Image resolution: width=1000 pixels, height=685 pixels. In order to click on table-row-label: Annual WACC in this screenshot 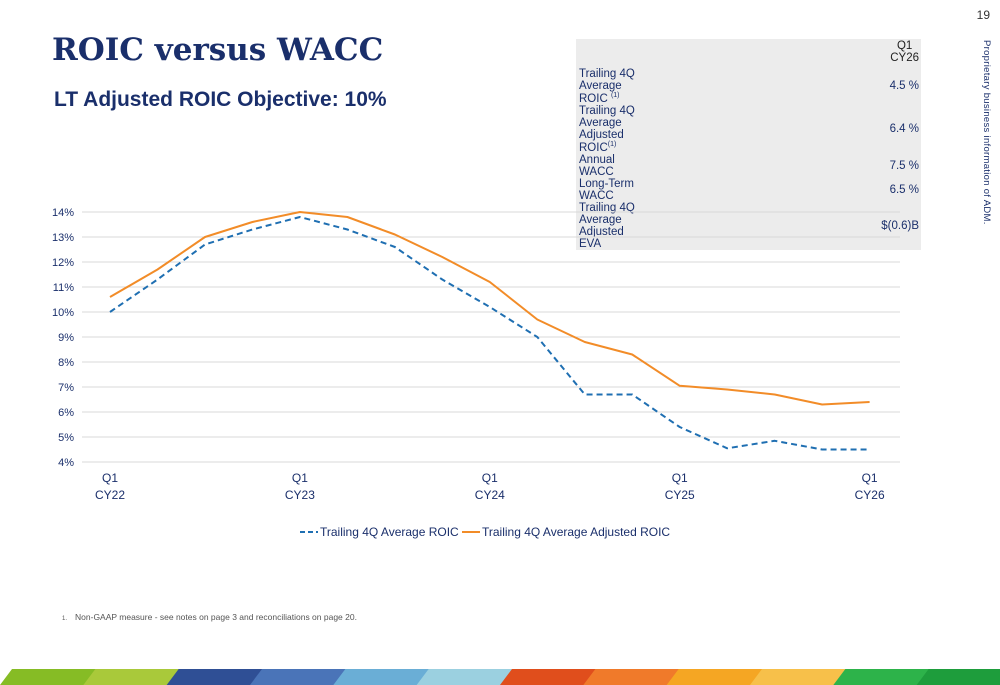, I will do `click(597, 165)`.